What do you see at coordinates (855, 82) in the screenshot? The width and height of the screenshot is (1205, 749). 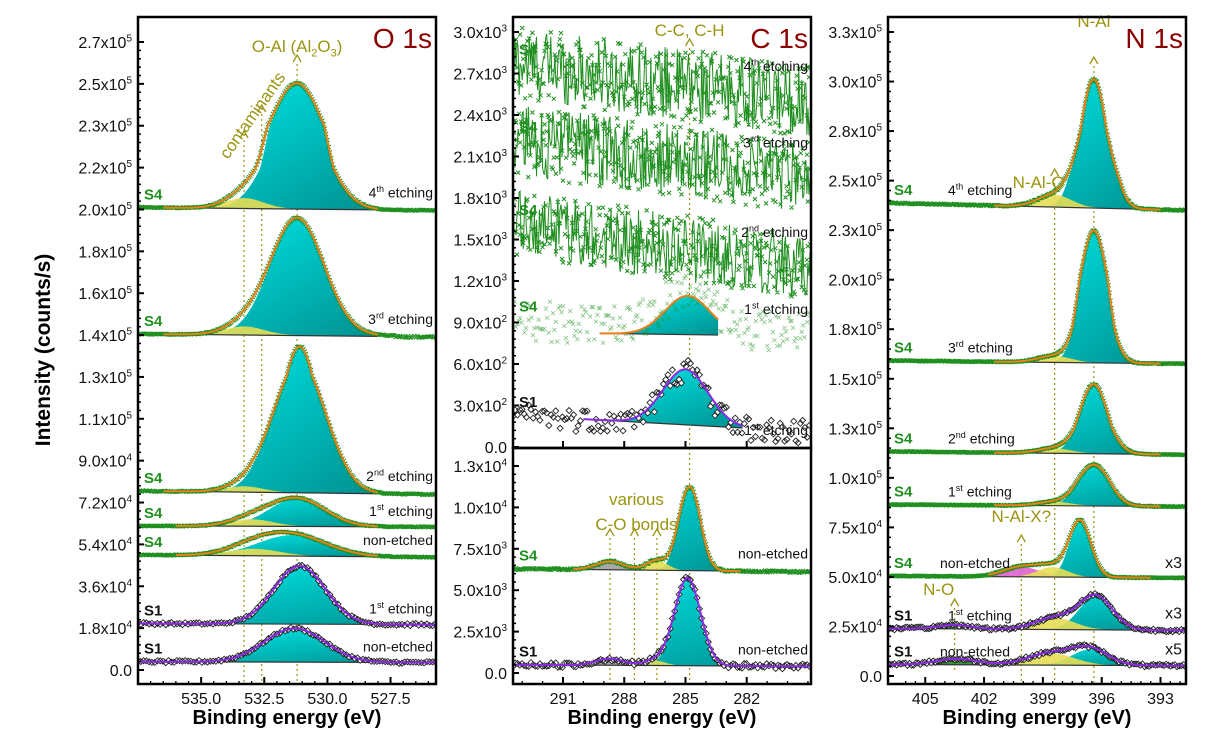 I see `y-tick-label: 3.0x105​` at bounding box center [855, 82].